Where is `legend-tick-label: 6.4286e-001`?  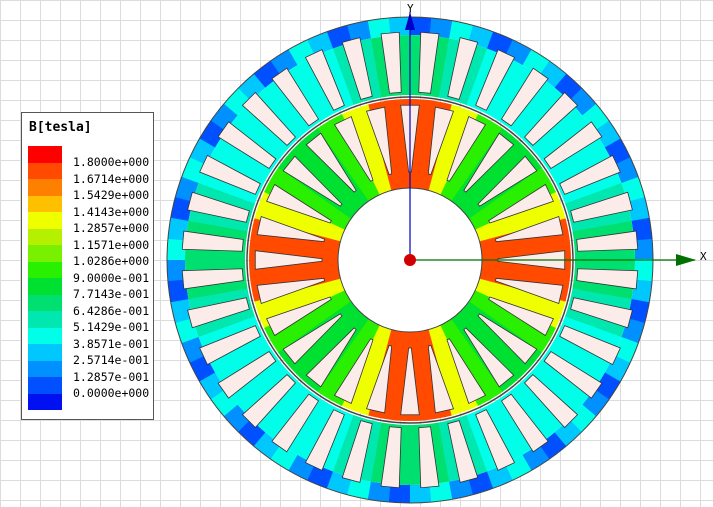
legend-tick-label: 6.4286e-001 is located at coordinates (111, 310).